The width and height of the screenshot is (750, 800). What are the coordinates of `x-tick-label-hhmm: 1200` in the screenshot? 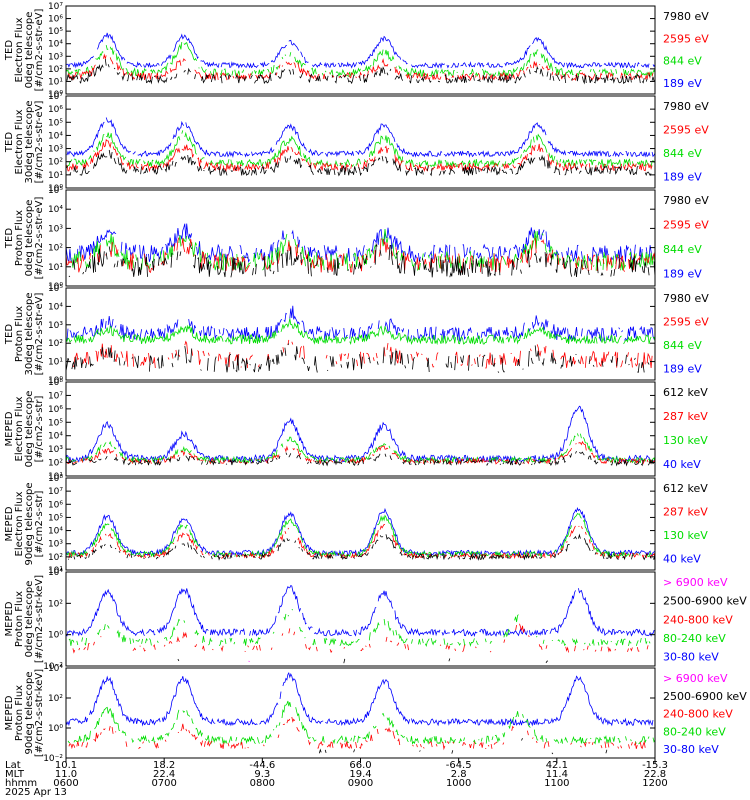 It's located at (654, 783).